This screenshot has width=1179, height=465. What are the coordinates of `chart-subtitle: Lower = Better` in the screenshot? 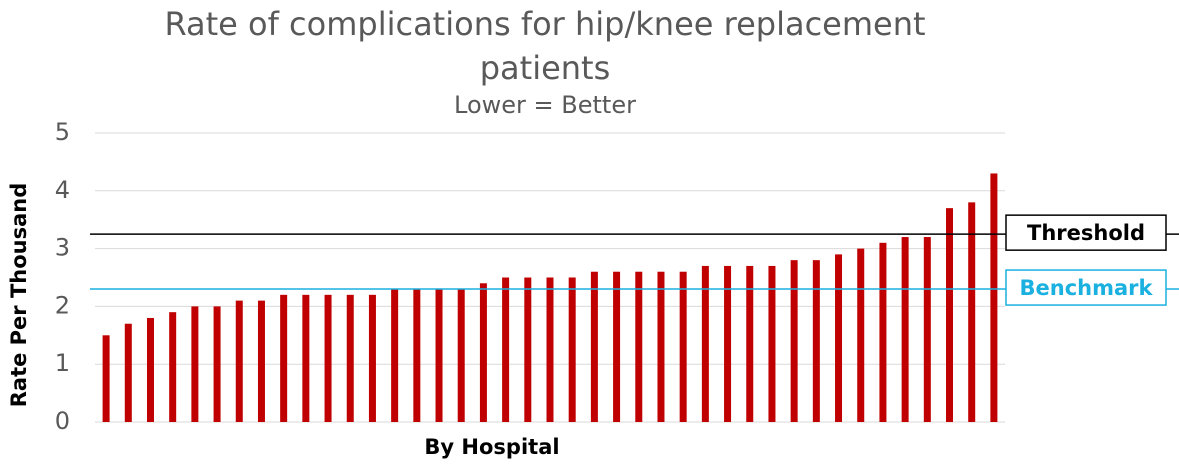 It's located at (545, 105).